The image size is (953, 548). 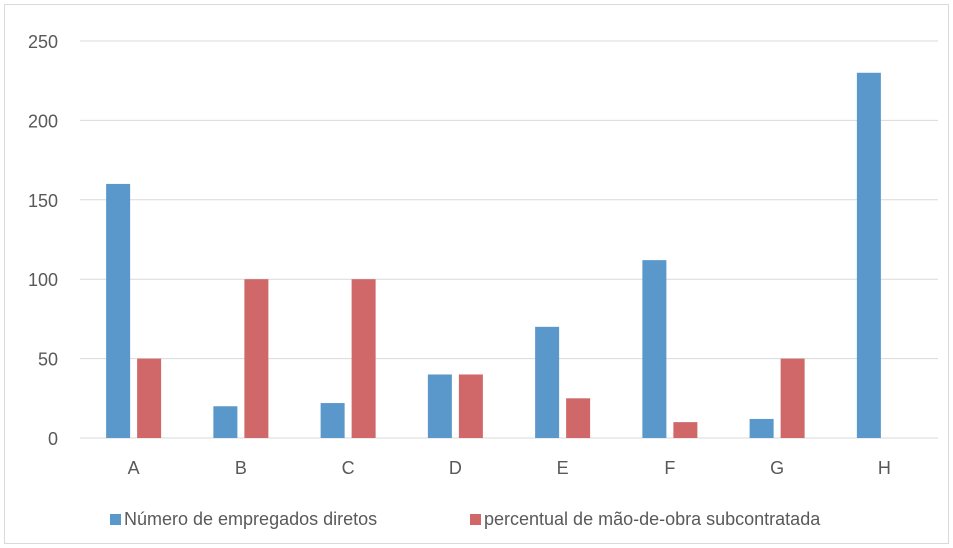 What do you see at coordinates (669, 468) in the screenshot?
I see `x-tick-label: F` at bounding box center [669, 468].